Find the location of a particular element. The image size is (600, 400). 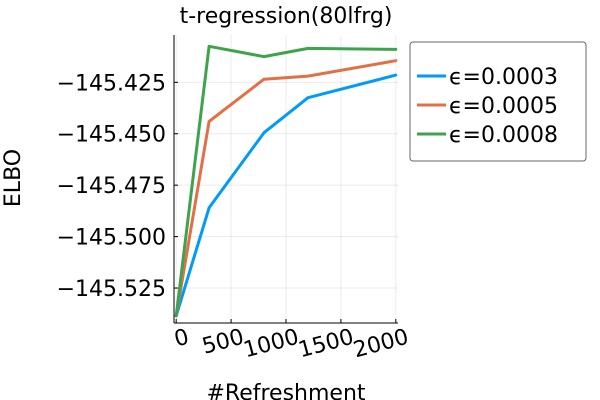

legend-label-2: ϵ=0.0005 is located at coordinates (503, 106).